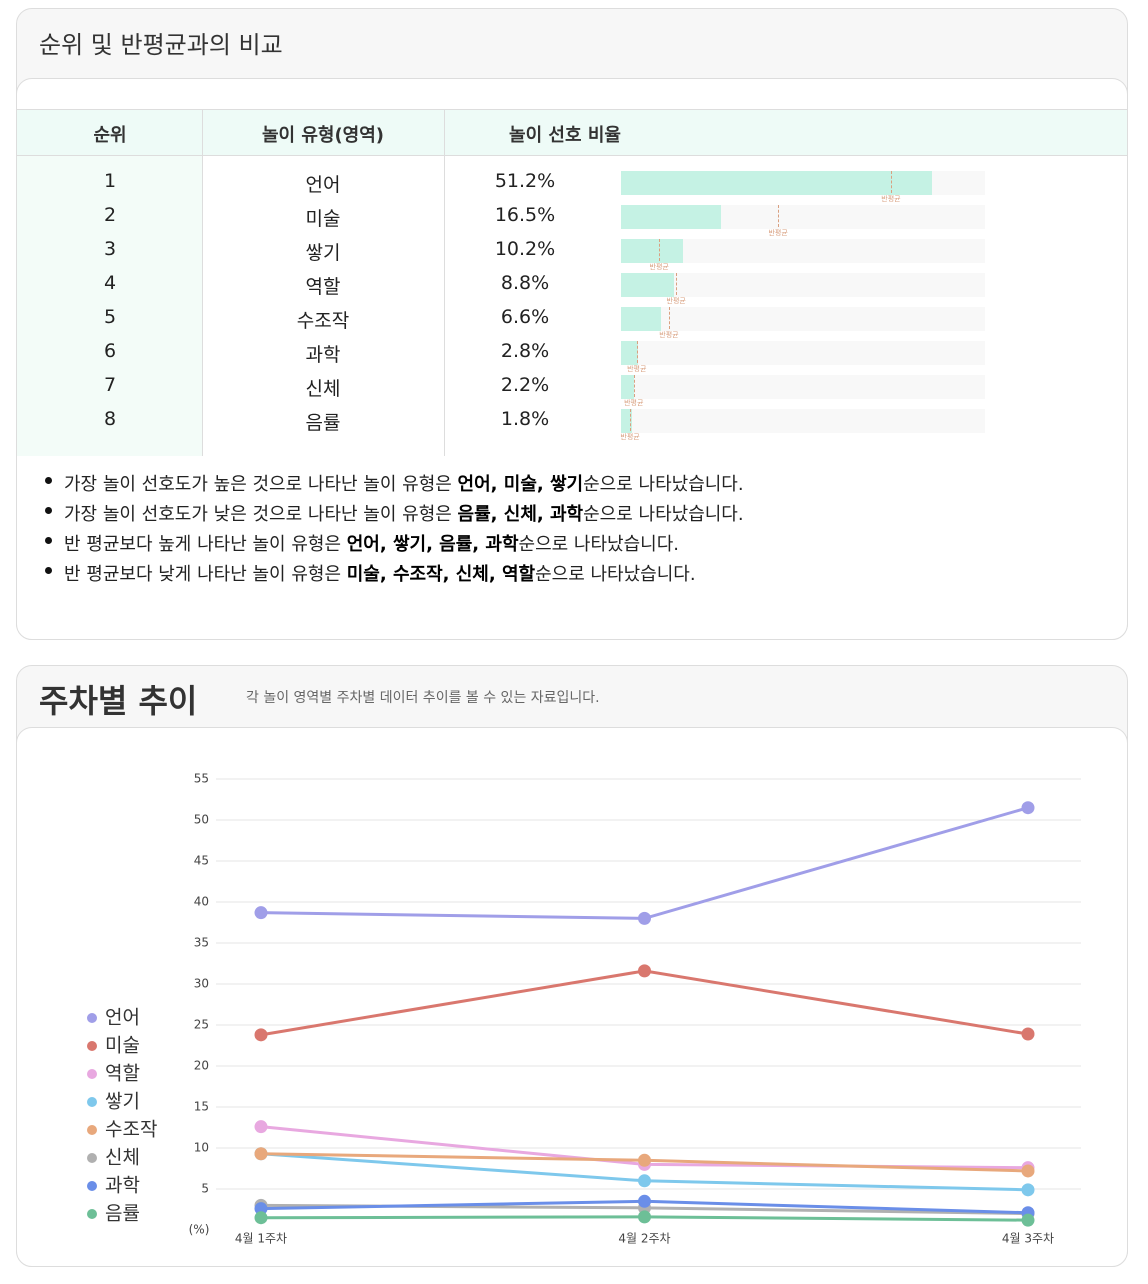 The height and width of the screenshot is (1284, 1148). I want to click on y-tick-label: 20, so click(201, 1066).